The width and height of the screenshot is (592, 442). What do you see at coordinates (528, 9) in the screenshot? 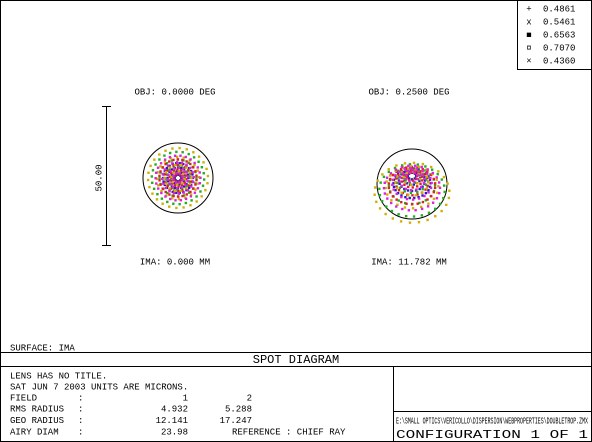
I see `legend-marker: +` at bounding box center [528, 9].